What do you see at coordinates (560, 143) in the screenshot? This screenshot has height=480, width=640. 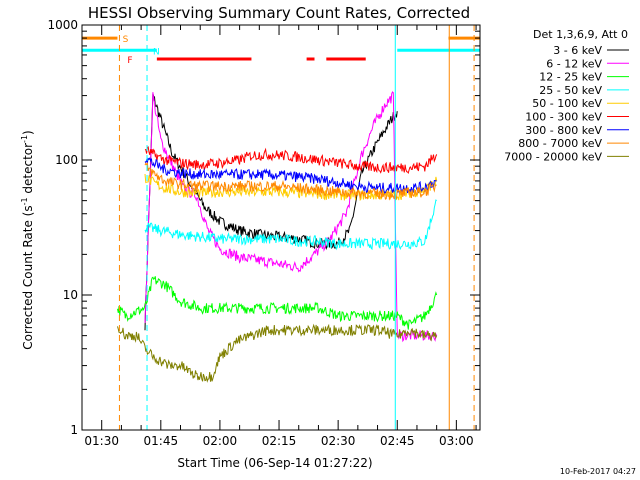 I see `legend-label-7: 800 - 7000 keV` at bounding box center [560, 143].